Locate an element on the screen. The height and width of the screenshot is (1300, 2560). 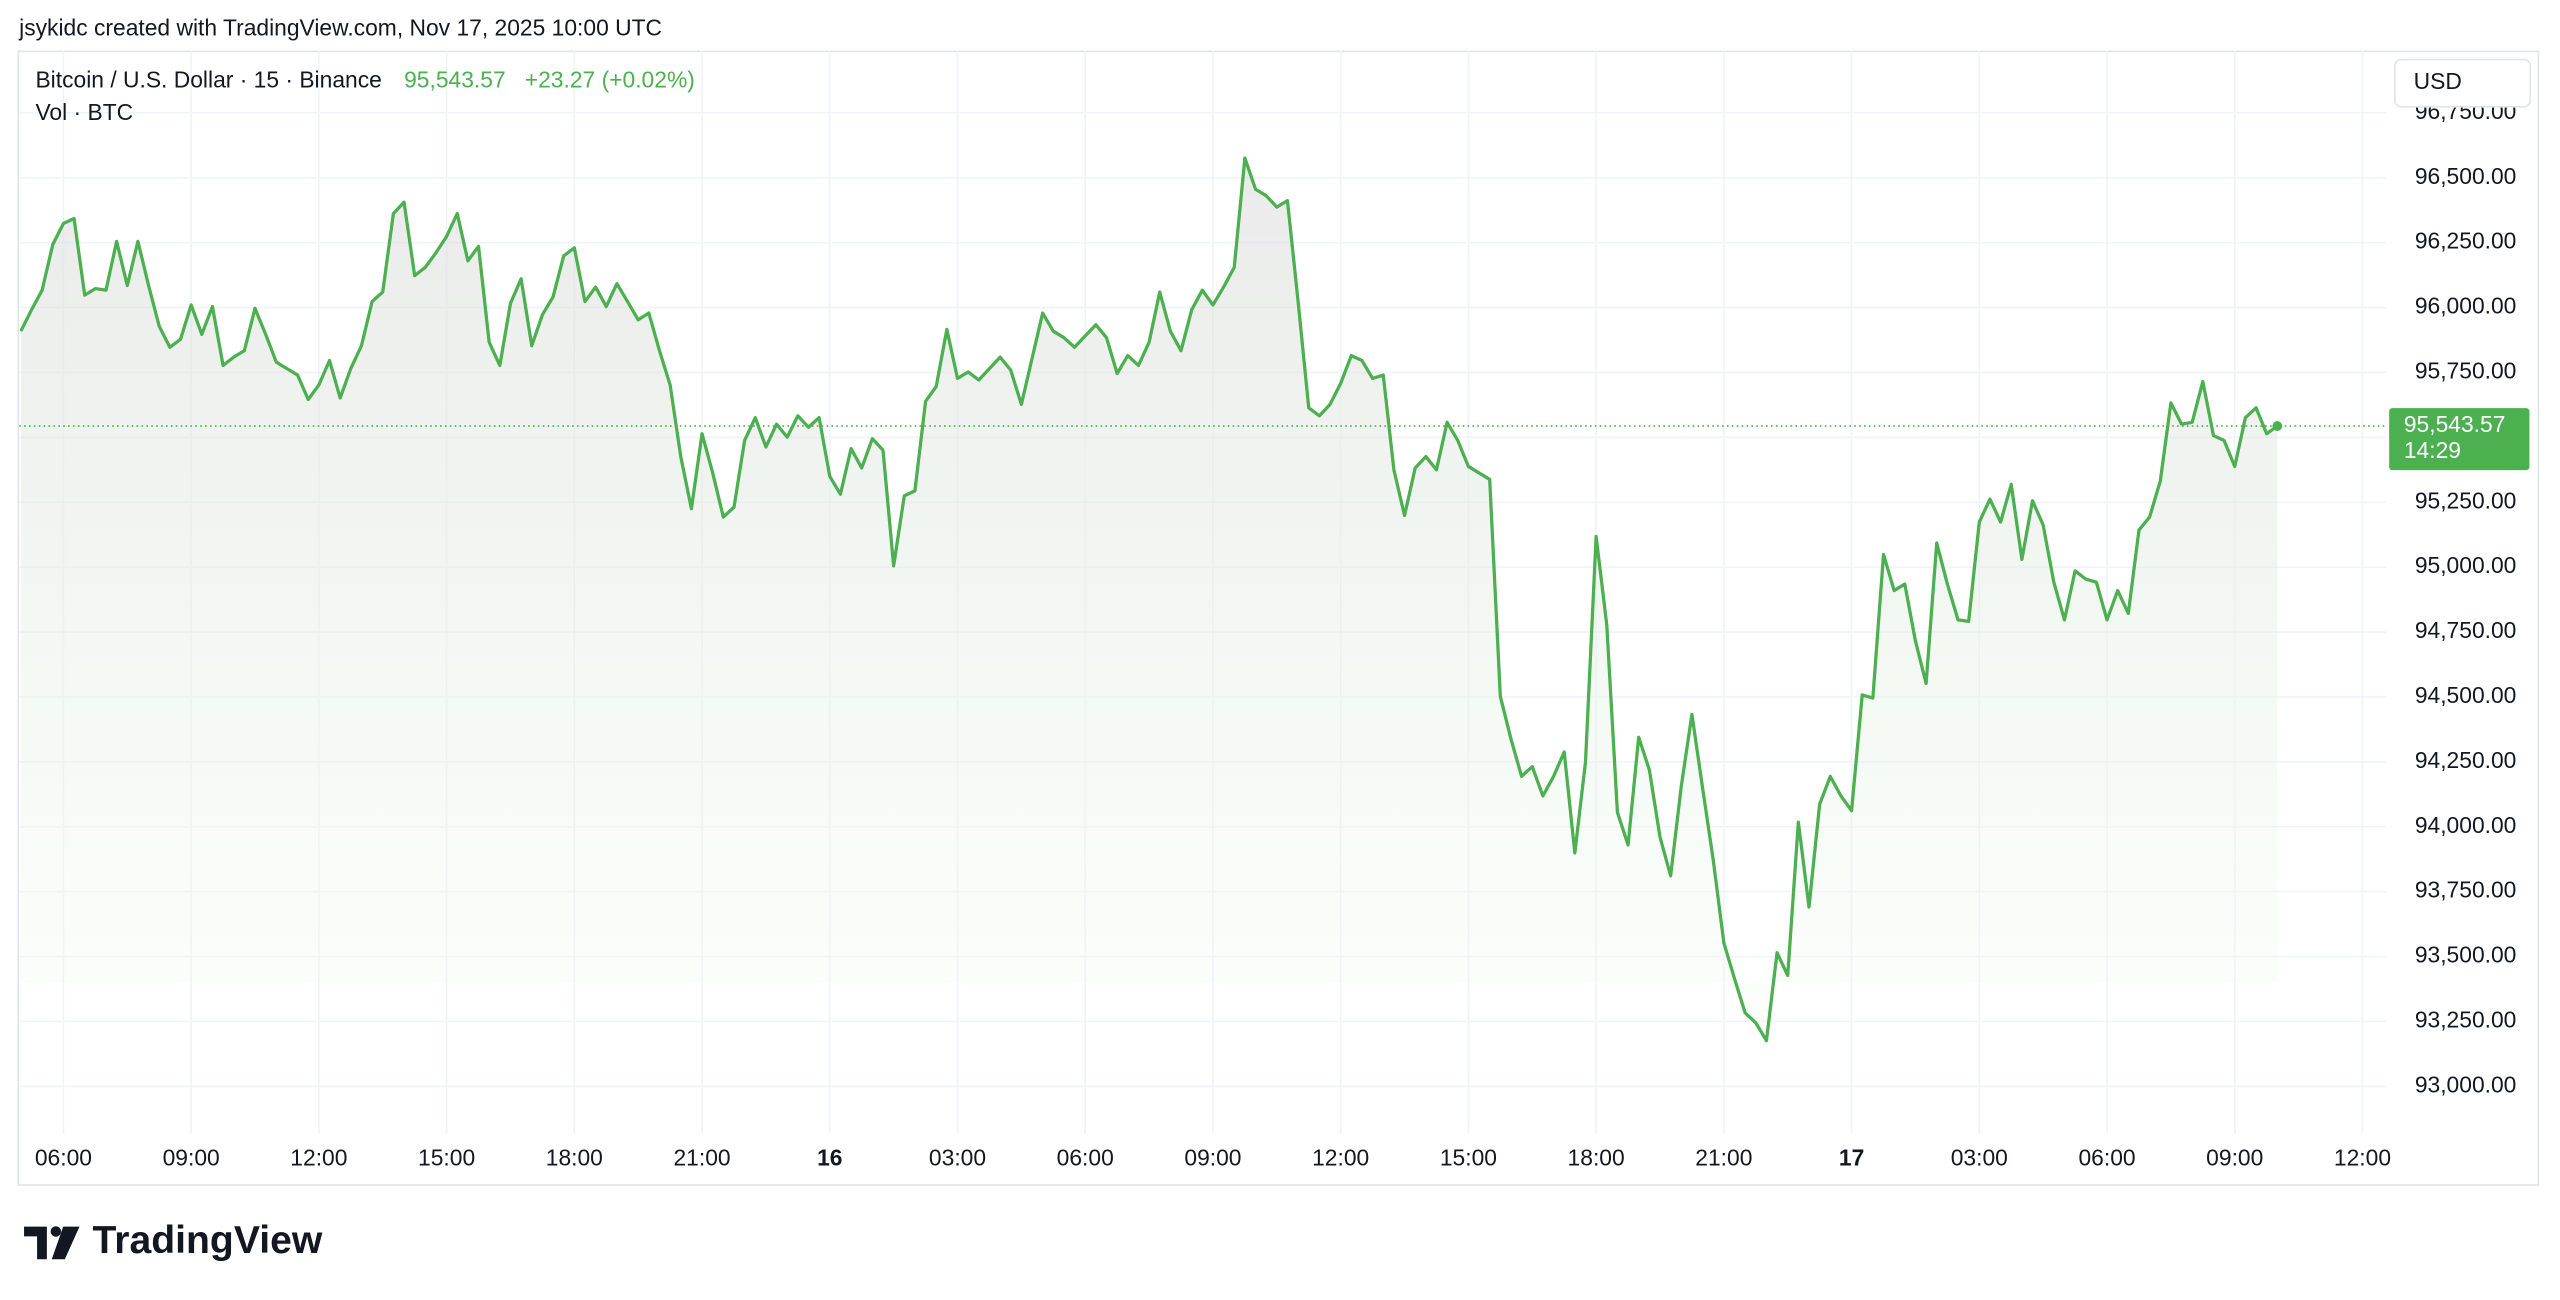
y-tick-label: 96,500.00 is located at coordinates (2466, 176).